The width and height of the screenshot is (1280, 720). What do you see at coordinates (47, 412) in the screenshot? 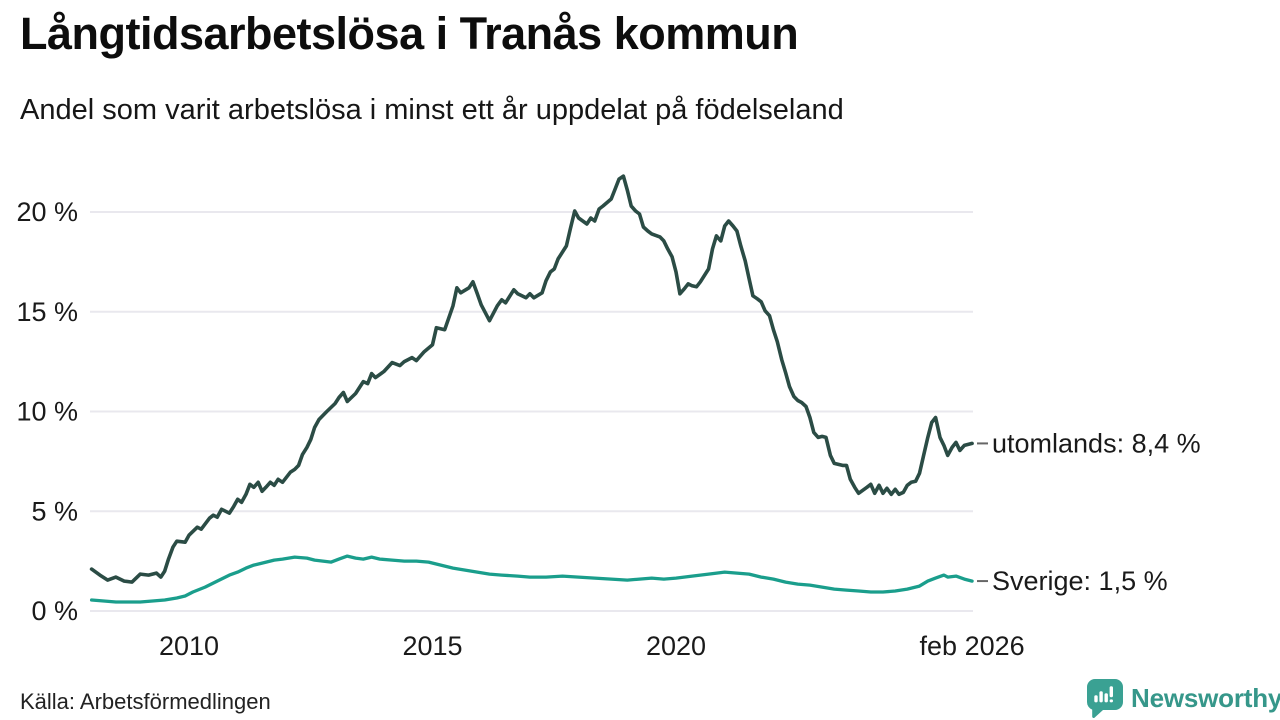
I see `y-axis-tick-label: 10 %` at bounding box center [47, 412].